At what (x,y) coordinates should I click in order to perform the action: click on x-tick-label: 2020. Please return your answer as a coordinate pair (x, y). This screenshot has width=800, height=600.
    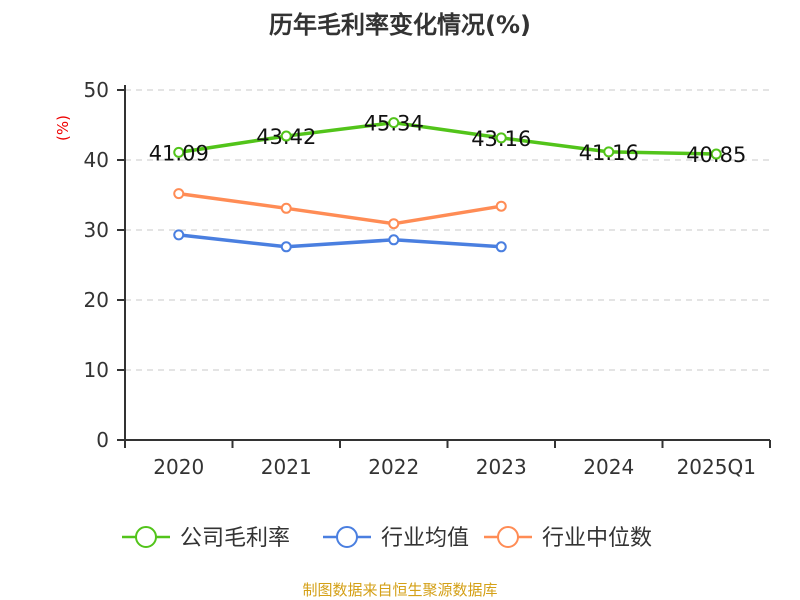
    Looking at the image, I should click on (178, 467).